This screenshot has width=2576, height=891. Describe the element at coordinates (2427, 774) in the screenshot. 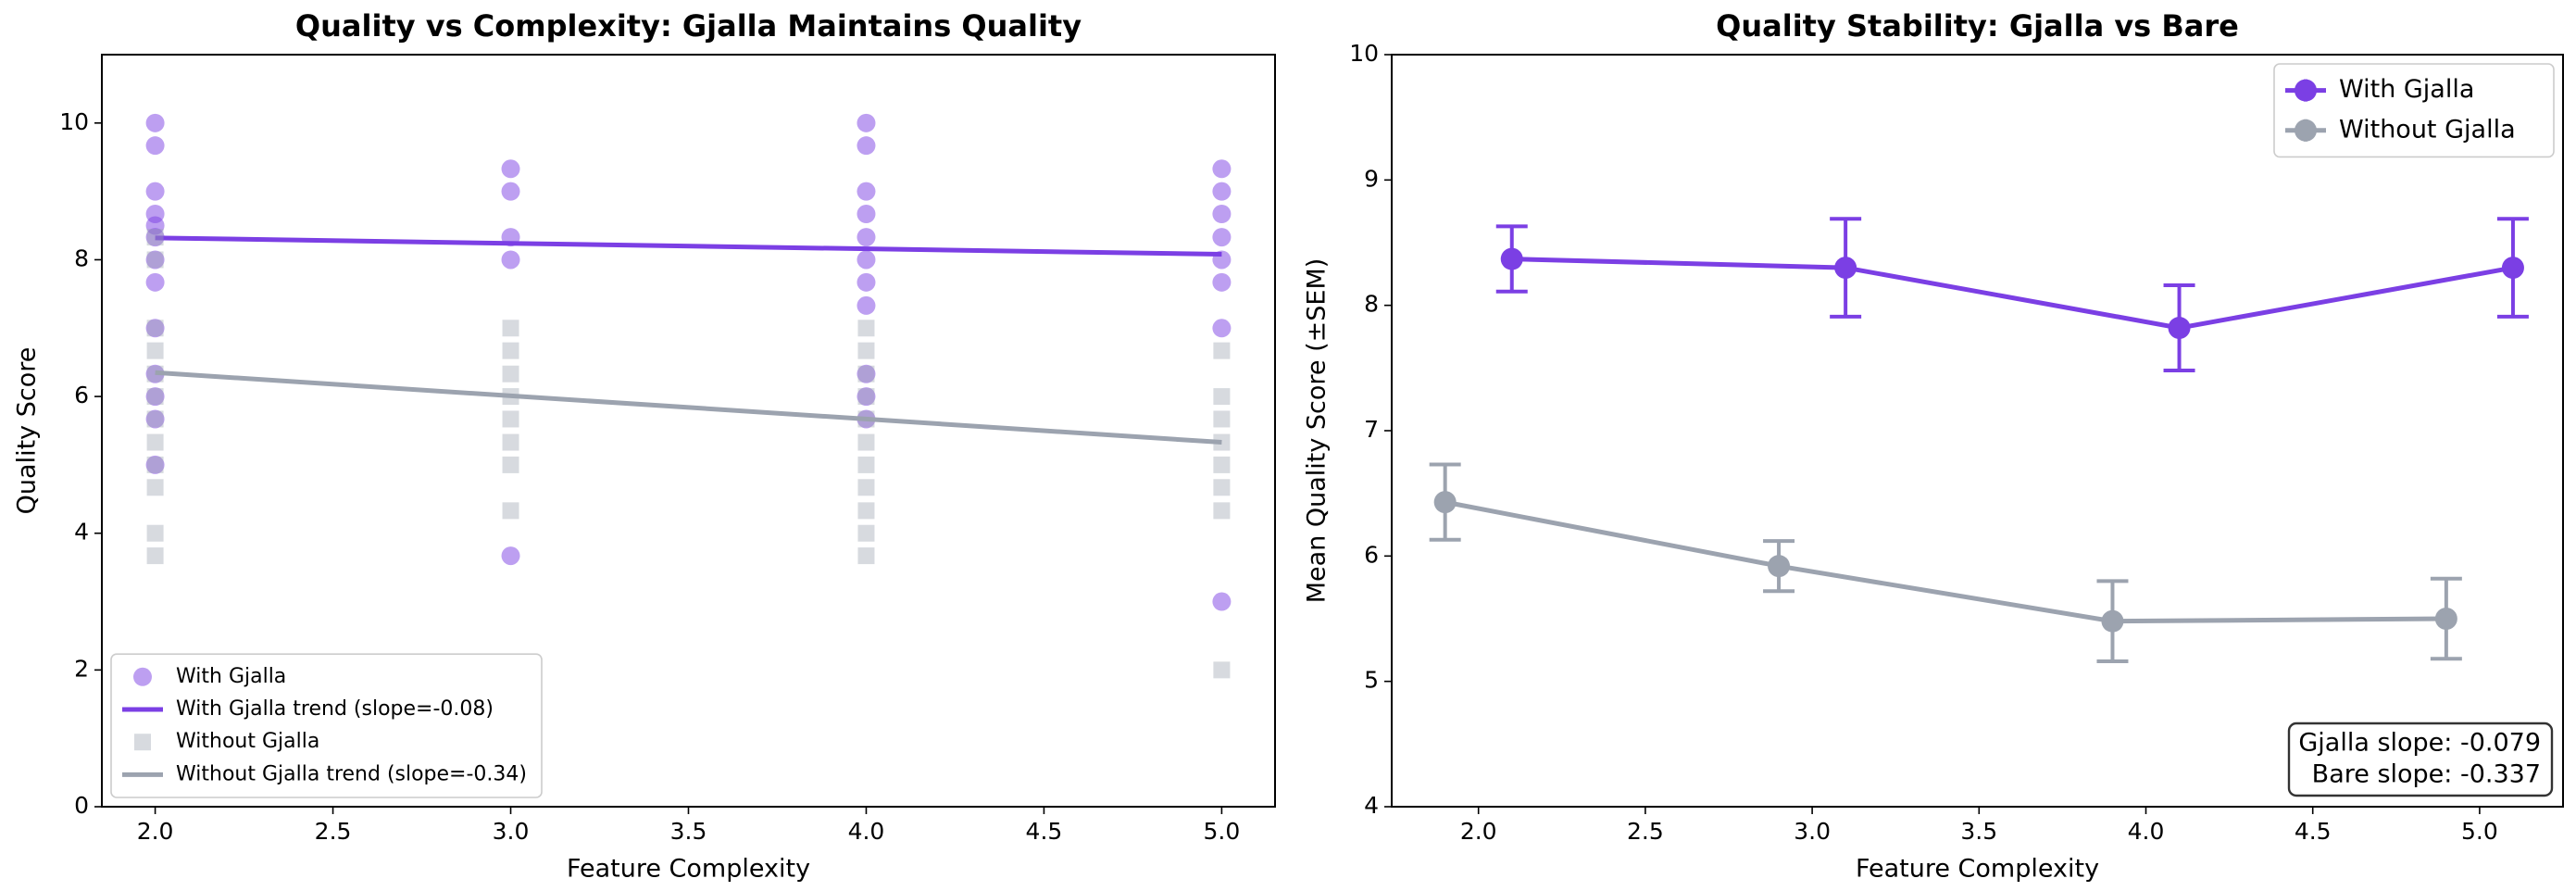

I see `annotation-text: Bare slope: -0.337` at that location.